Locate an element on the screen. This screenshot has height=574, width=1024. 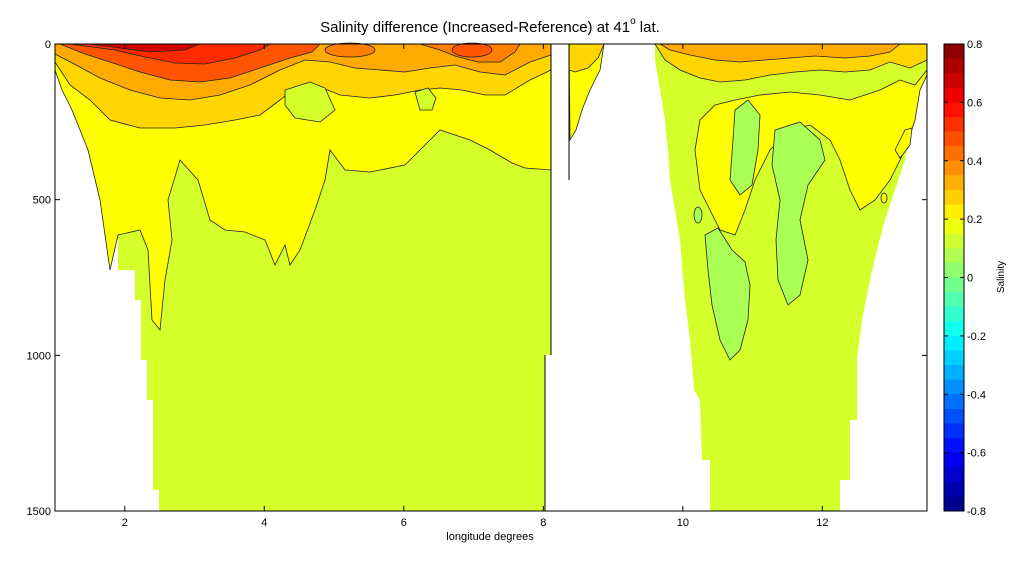
x-tick-label: 8 is located at coordinates (543, 523).